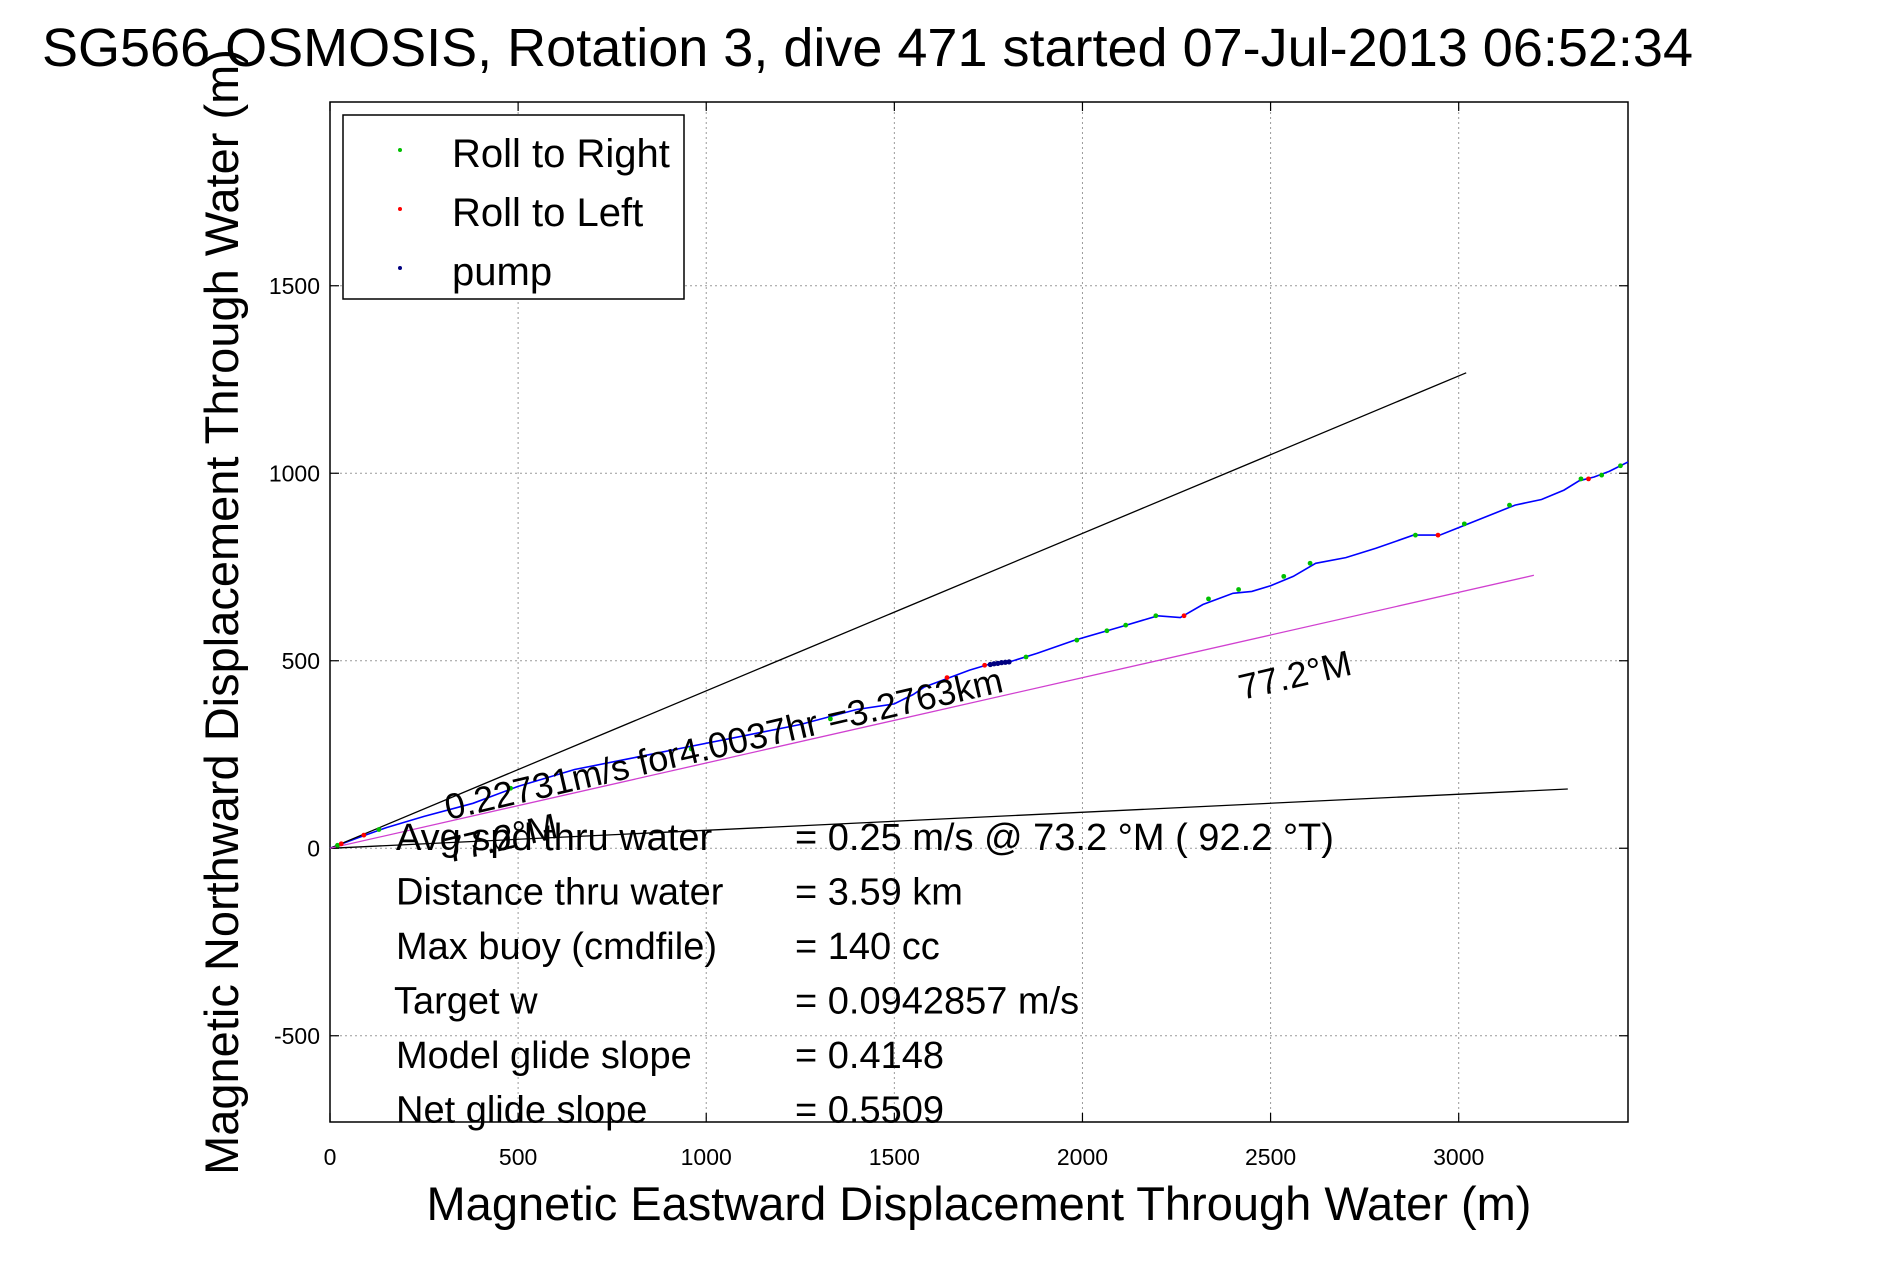  Describe the element at coordinates (560, 893) in the screenshot. I see `stat-label: Distance thru water` at that location.